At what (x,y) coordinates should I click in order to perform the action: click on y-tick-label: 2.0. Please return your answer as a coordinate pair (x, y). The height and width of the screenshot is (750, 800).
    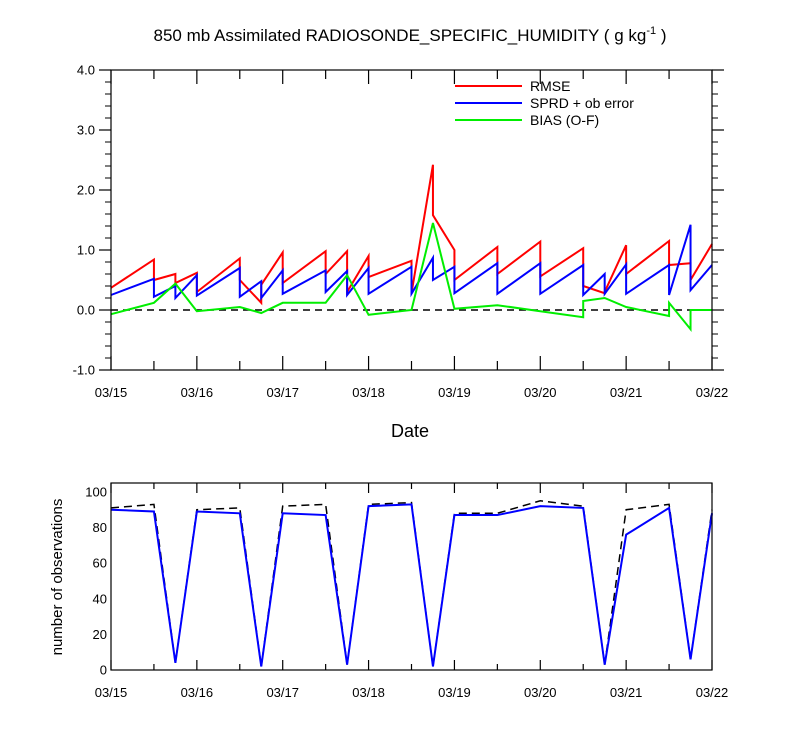
    Looking at the image, I should click on (86, 190).